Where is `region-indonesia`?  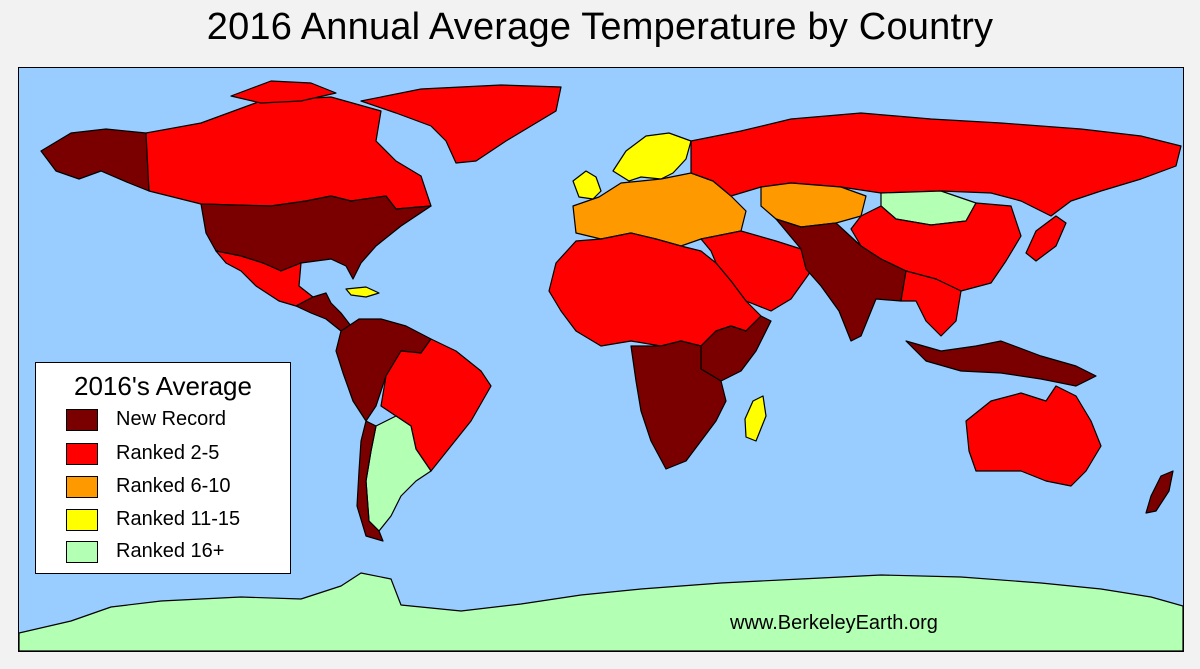
region-indonesia is located at coordinates (1001, 363).